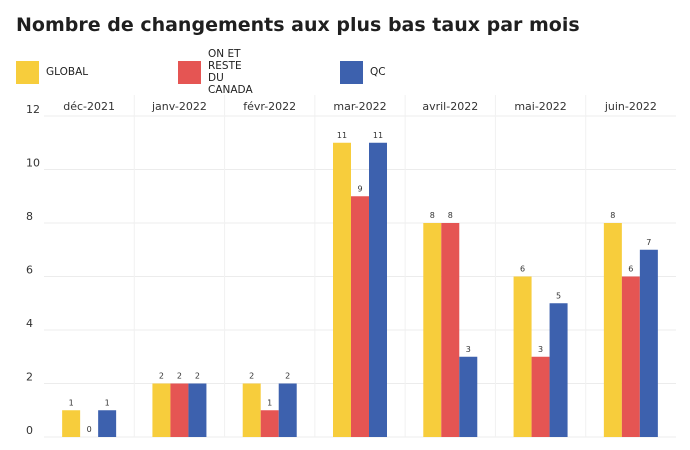  I want to click on y-tick-label: 10, so click(33, 163).